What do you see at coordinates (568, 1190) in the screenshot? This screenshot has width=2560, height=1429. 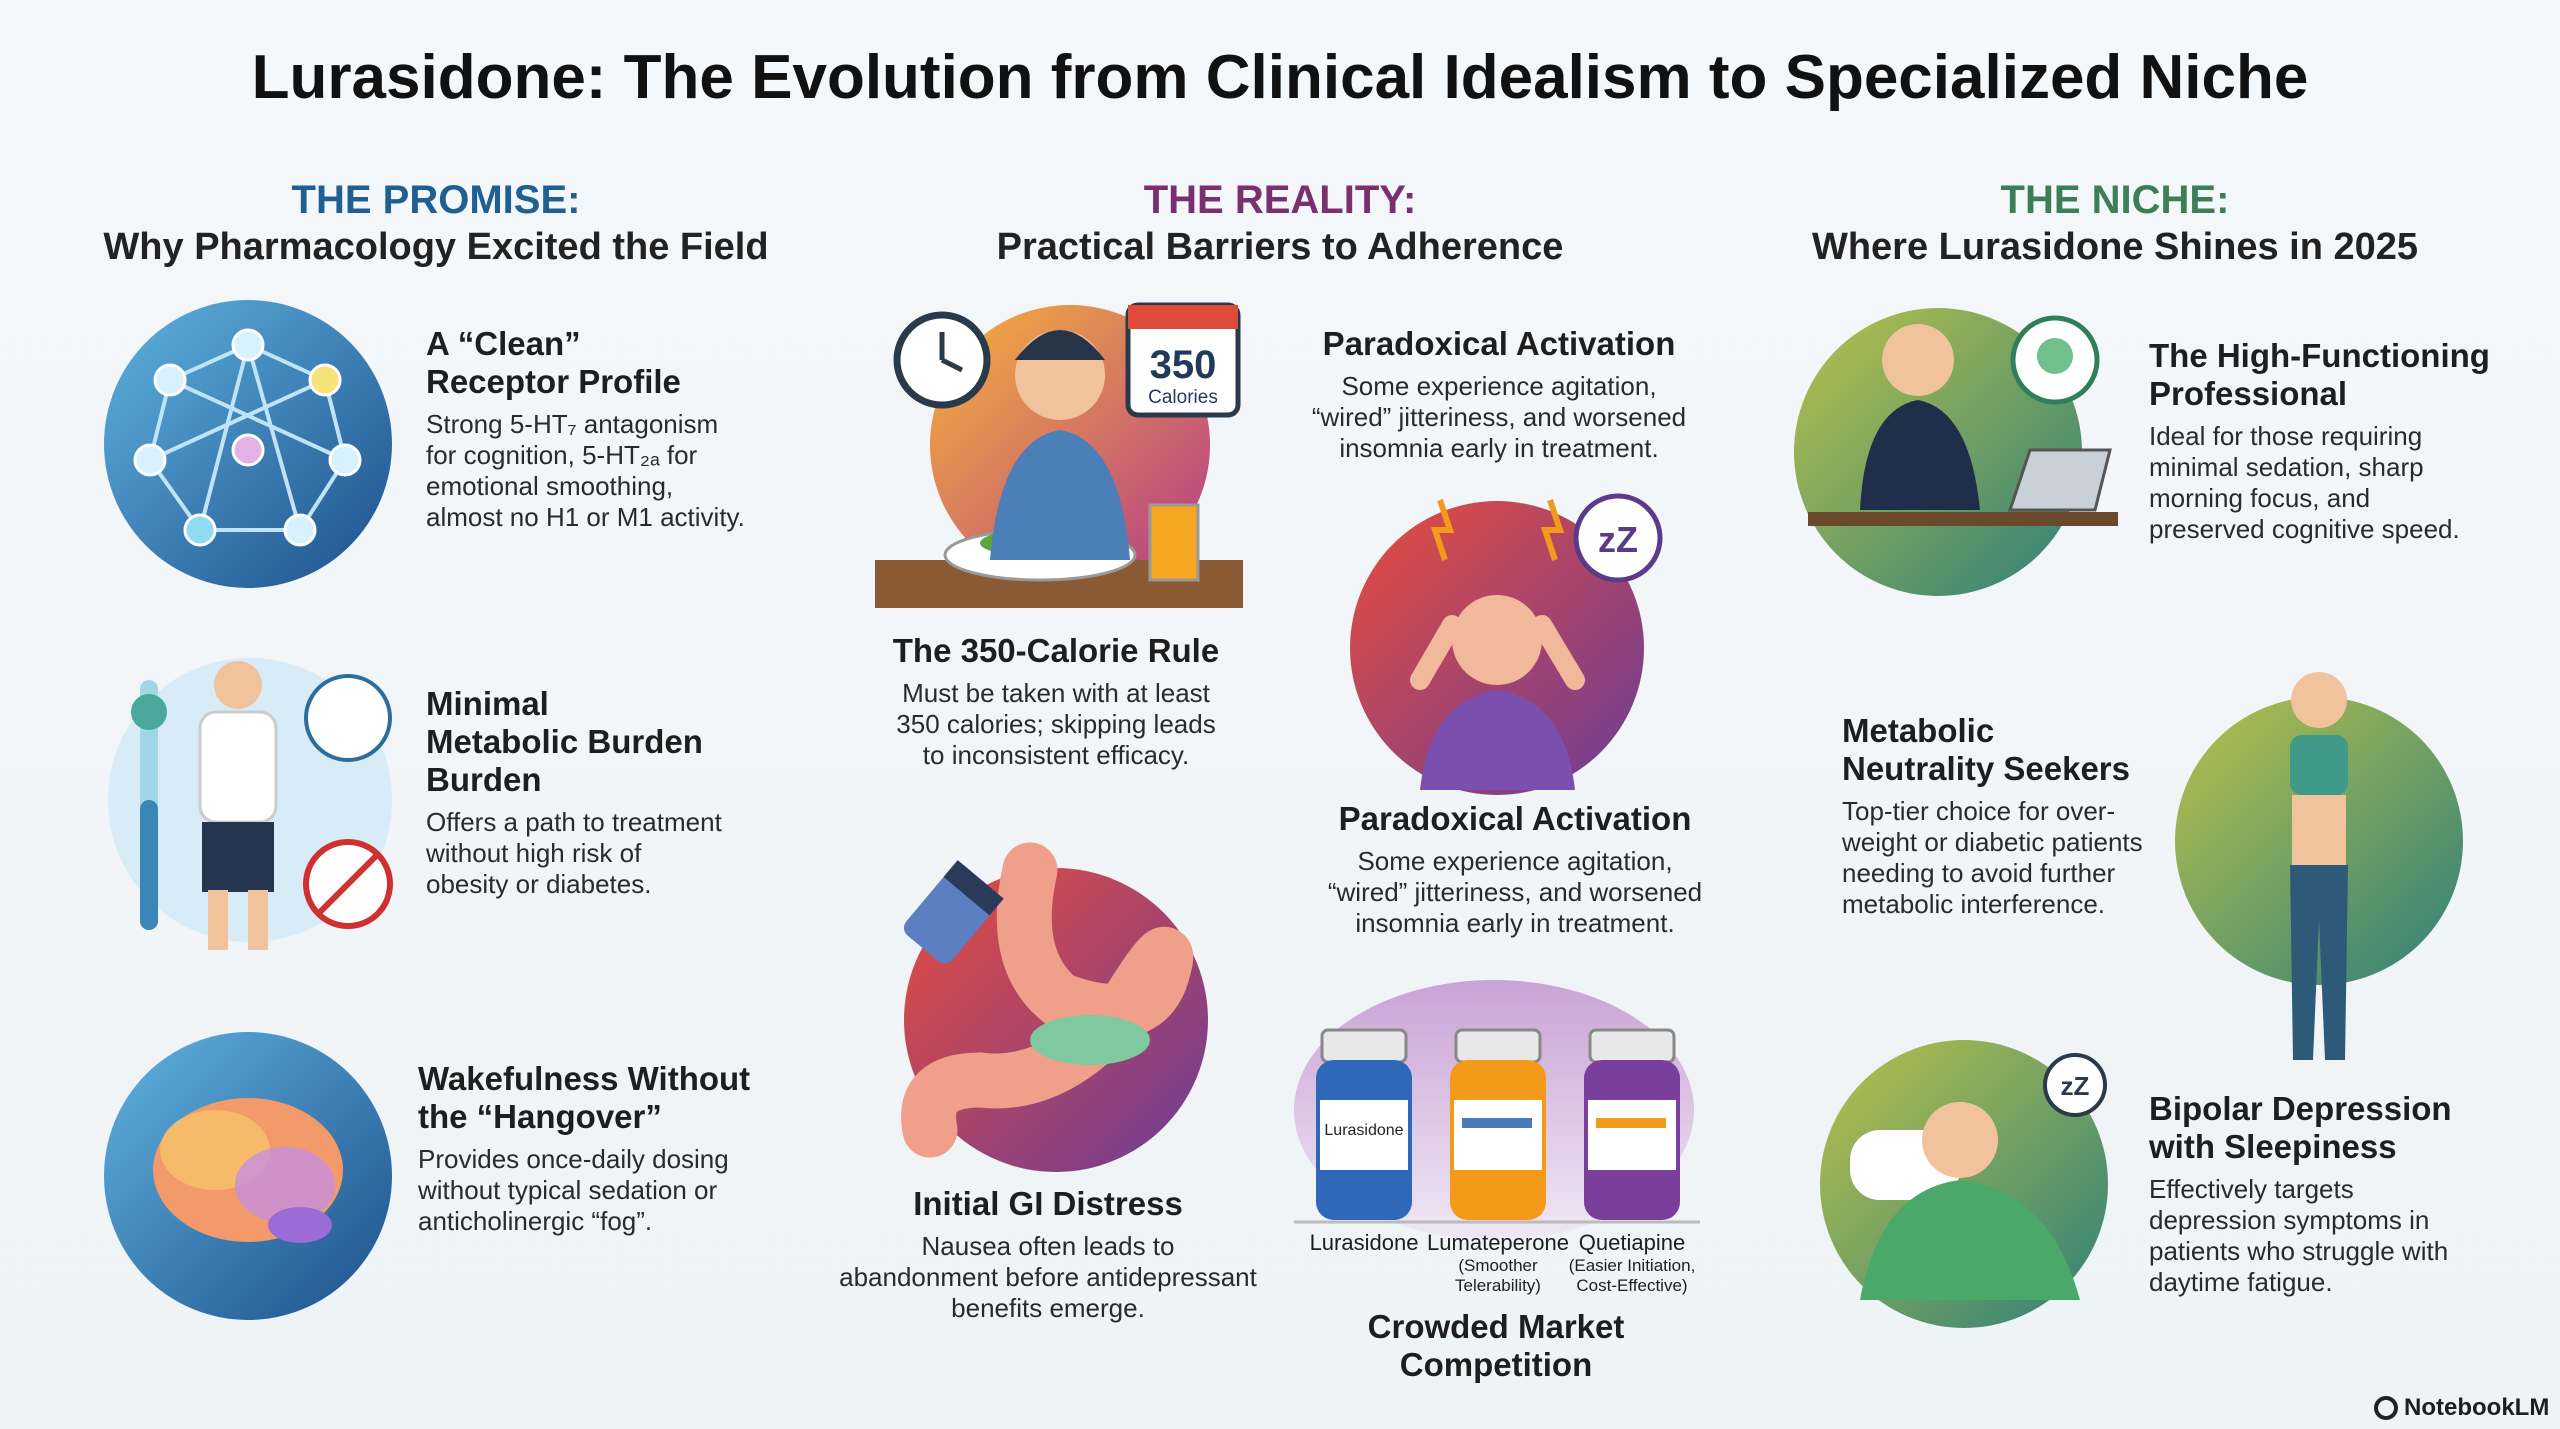 I see `item-body-line: without typical sedation or` at bounding box center [568, 1190].